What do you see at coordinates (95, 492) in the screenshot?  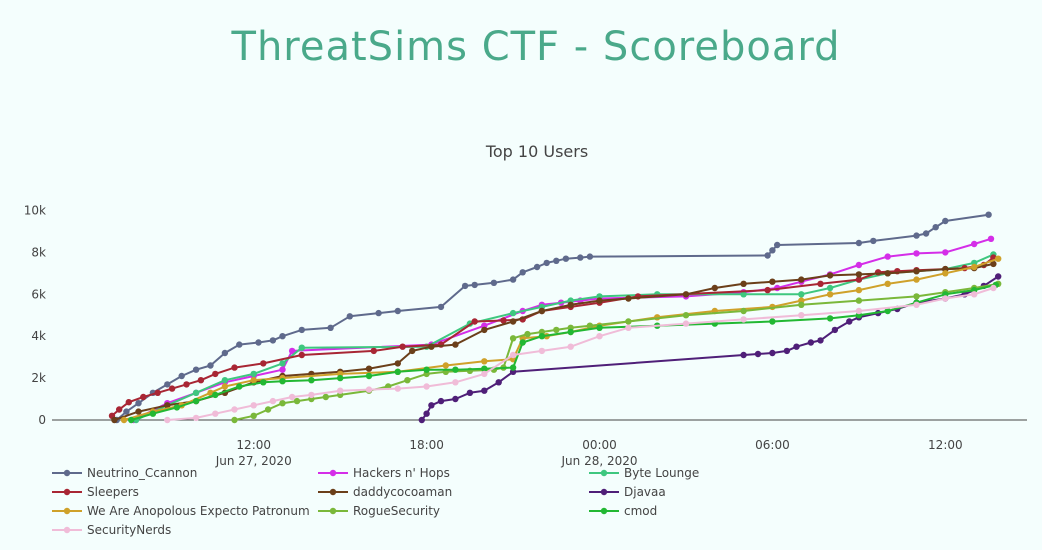 I see `legend-item: Sleepers` at bounding box center [95, 492].